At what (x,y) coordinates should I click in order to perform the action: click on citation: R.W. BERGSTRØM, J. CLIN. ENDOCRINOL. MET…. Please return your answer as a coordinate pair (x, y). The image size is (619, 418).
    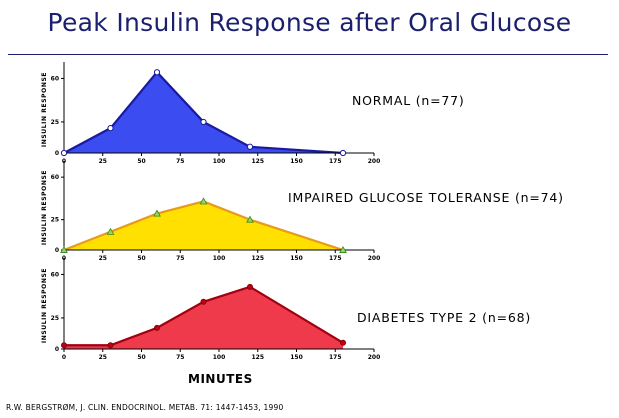
    Looking at the image, I should click on (145, 407).